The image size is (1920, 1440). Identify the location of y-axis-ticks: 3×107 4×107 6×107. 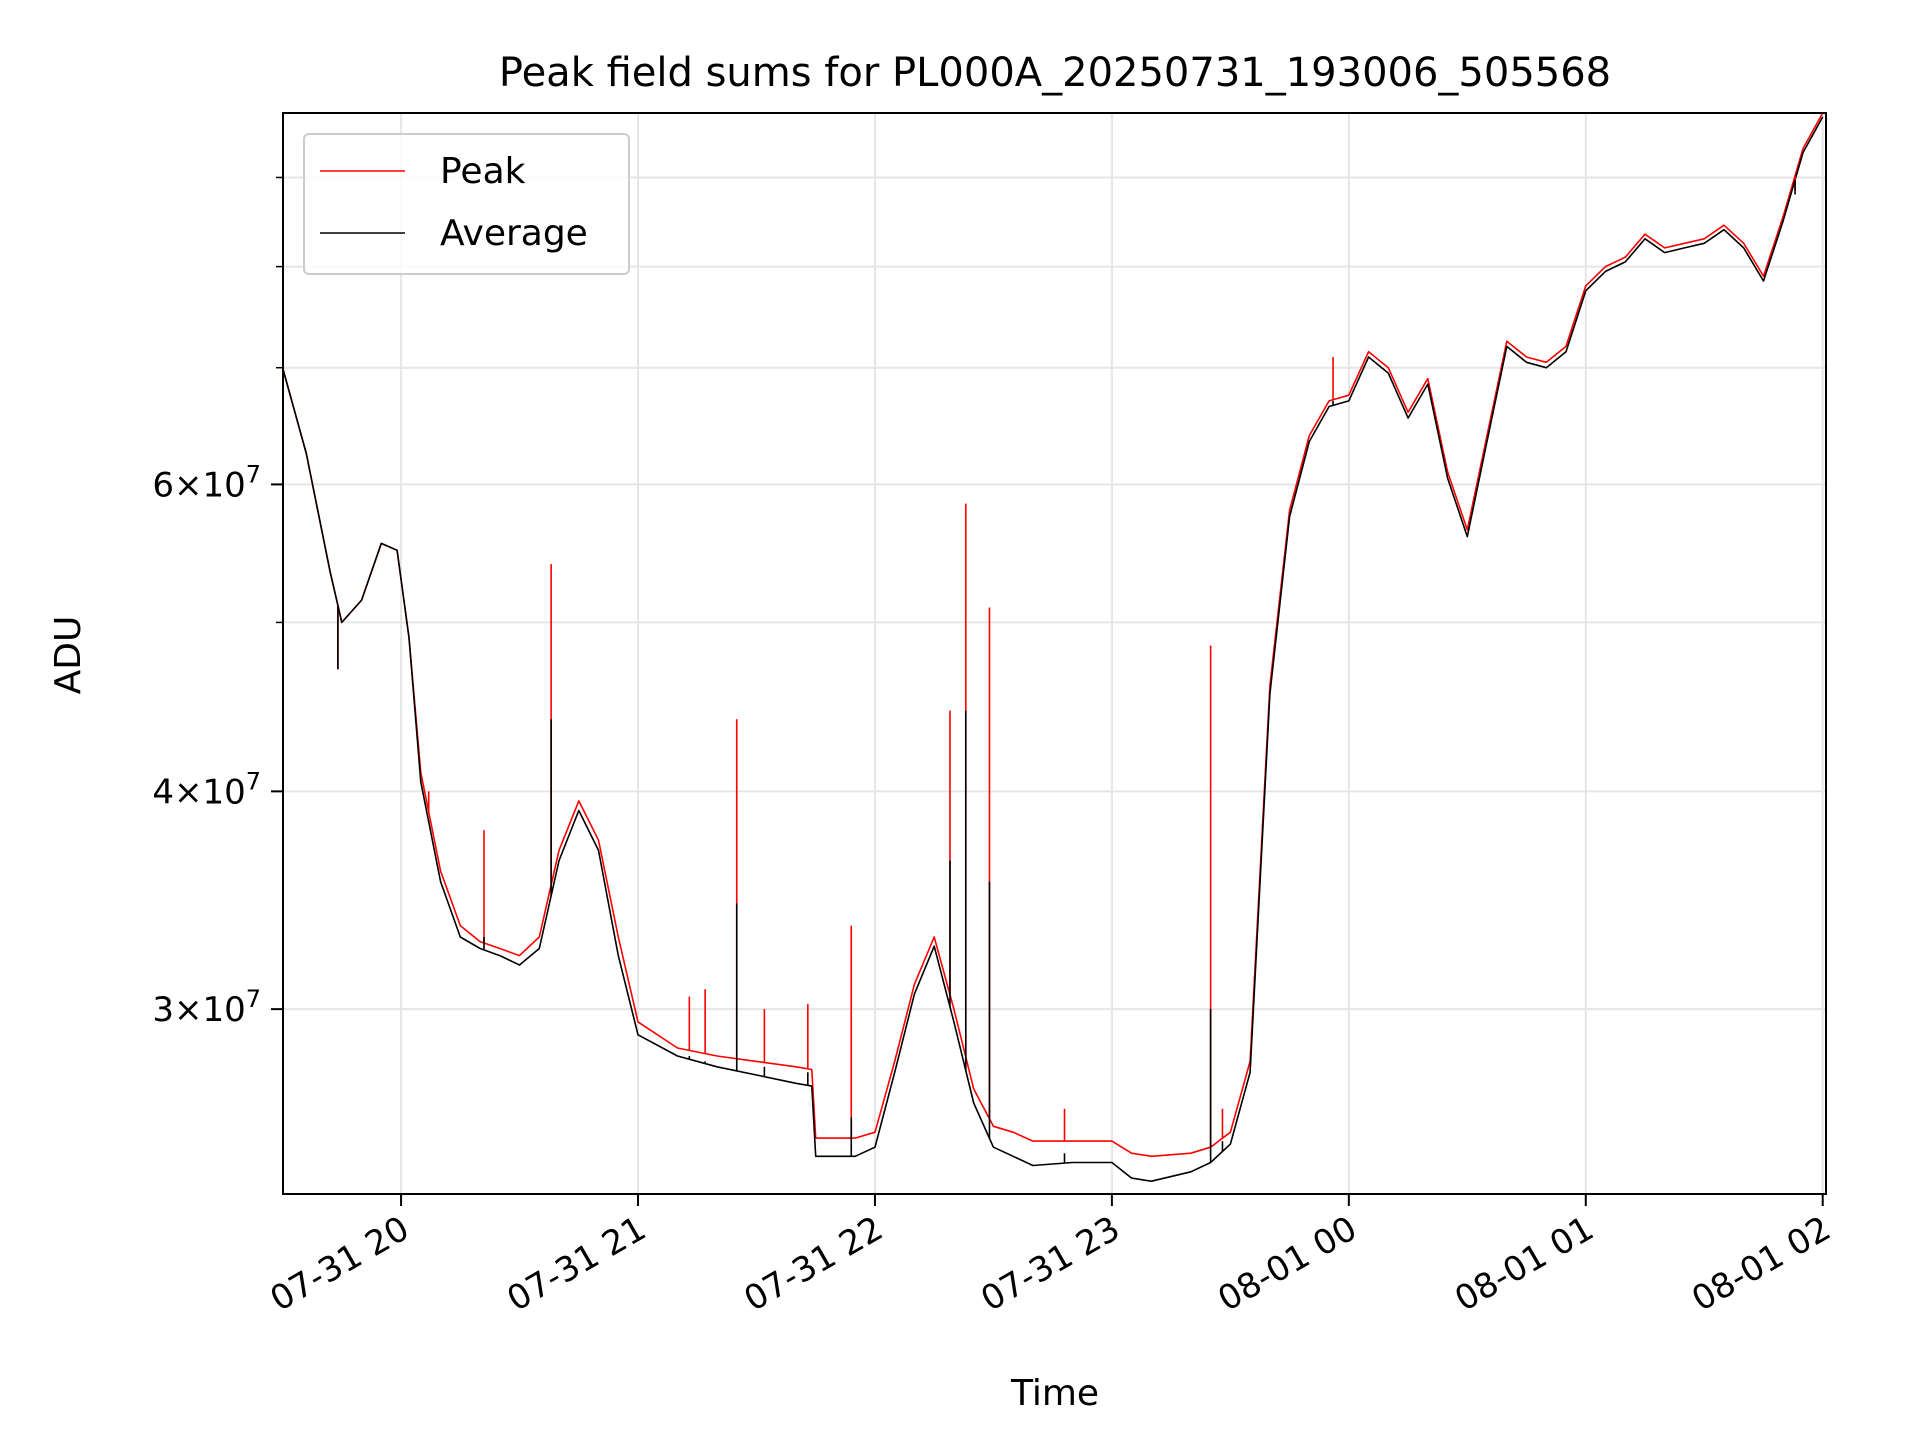
(217, 603).